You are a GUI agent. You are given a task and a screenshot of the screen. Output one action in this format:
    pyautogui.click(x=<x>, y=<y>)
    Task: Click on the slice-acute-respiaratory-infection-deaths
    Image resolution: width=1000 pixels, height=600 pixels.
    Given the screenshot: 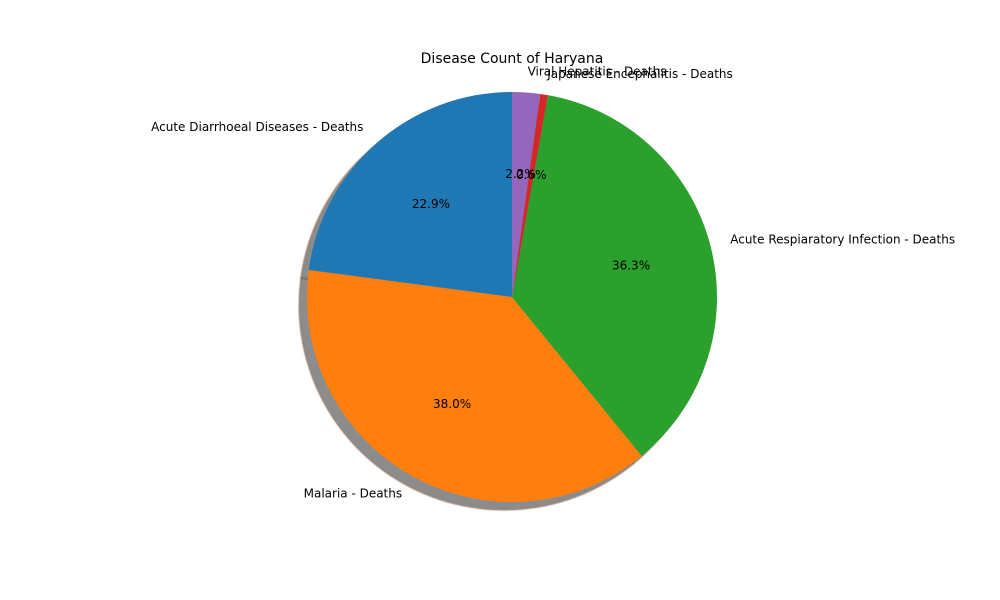 What is the action you would take?
    pyautogui.click(x=614, y=275)
    